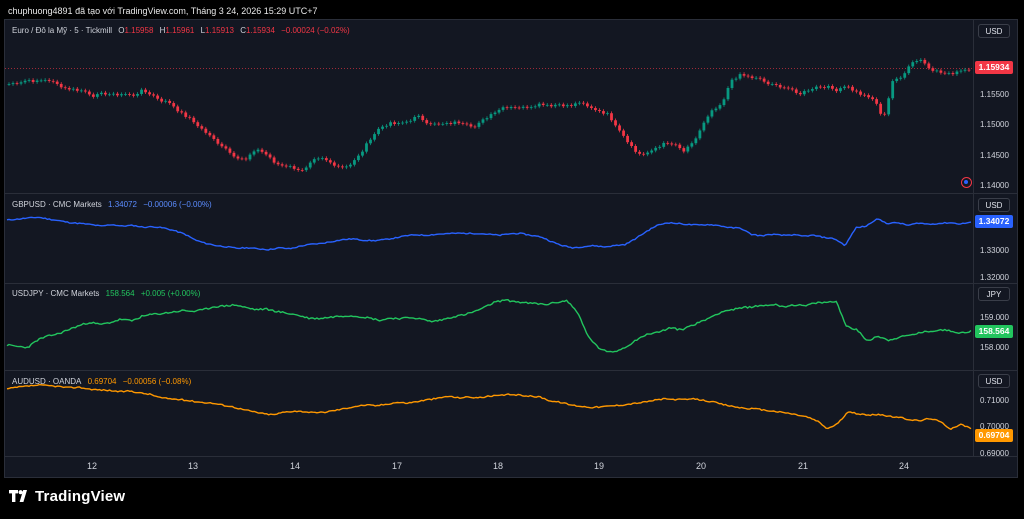 The image size is (1024, 519). I want to click on audusd-line, so click(489, 406).